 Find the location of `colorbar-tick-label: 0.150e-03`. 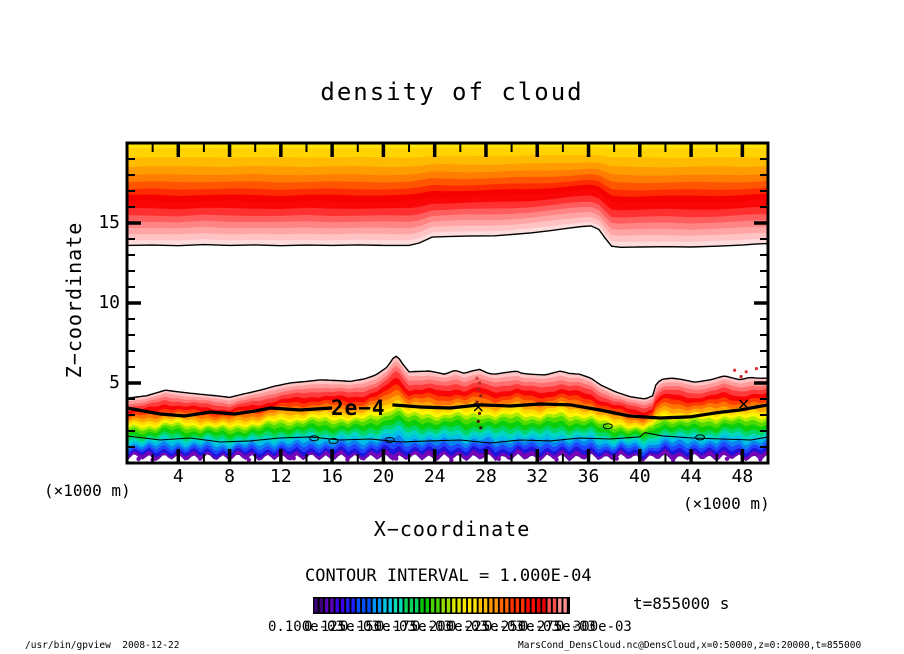

colorbar-tick-label: 0.150e-03 is located at coordinates (378, 627).